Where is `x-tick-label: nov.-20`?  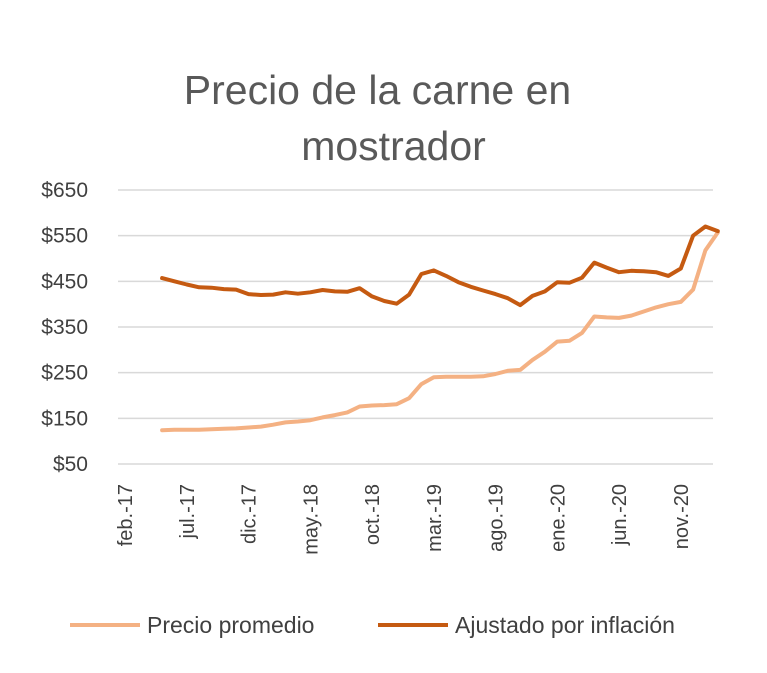
x-tick-label: nov.-20 is located at coordinates (682, 516).